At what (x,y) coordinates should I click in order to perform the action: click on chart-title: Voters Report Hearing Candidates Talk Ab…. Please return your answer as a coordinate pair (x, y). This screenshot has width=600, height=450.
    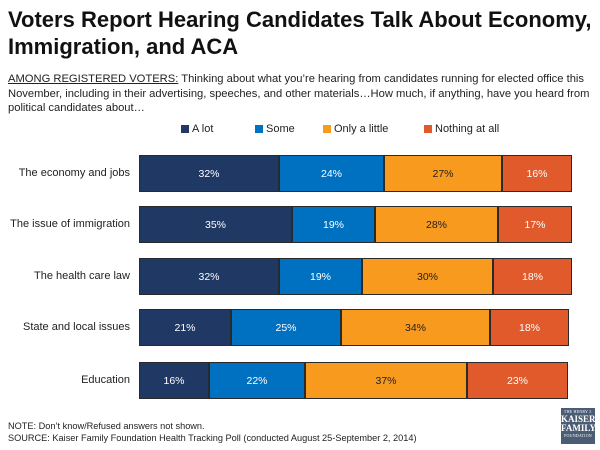
    Looking at the image, I should click on (300, 33).